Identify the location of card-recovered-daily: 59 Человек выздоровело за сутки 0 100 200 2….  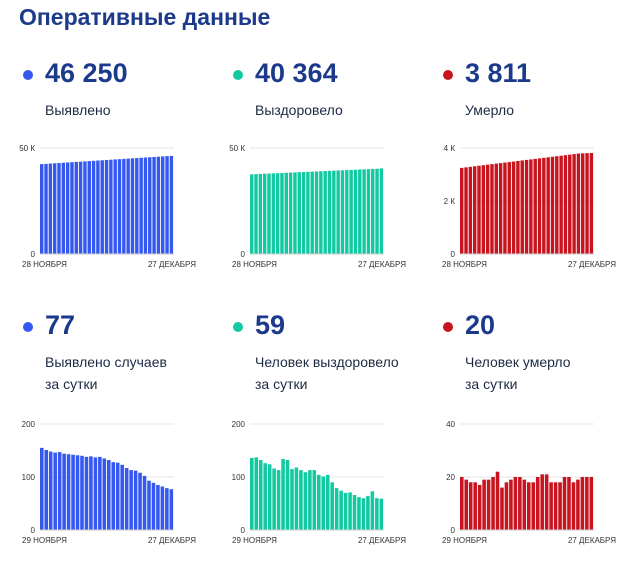
(310, 432).